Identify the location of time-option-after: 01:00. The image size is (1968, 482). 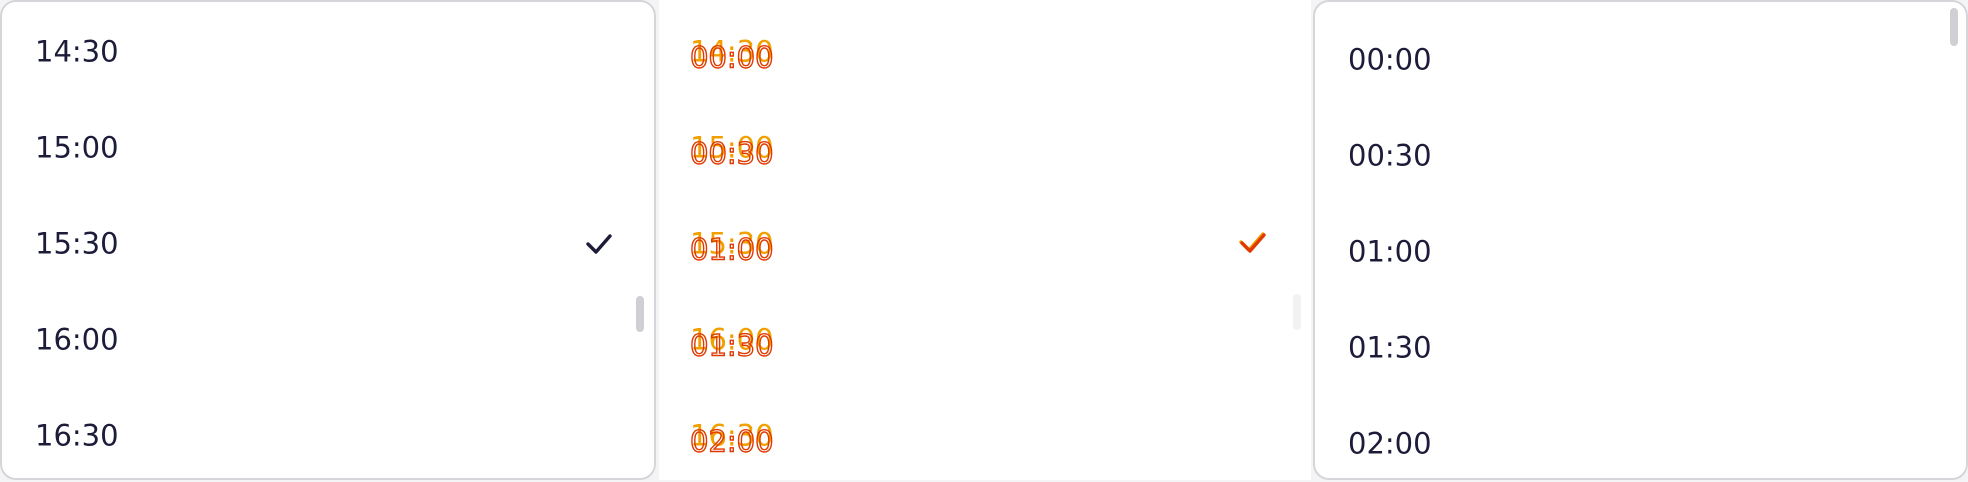
(731, 249).